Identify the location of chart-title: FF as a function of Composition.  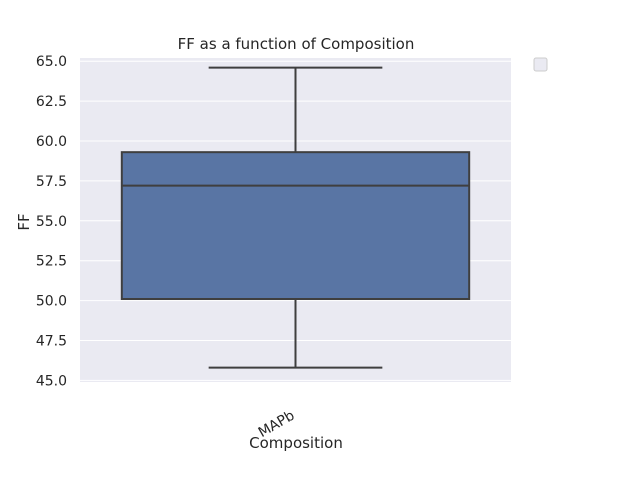
(296, 44).